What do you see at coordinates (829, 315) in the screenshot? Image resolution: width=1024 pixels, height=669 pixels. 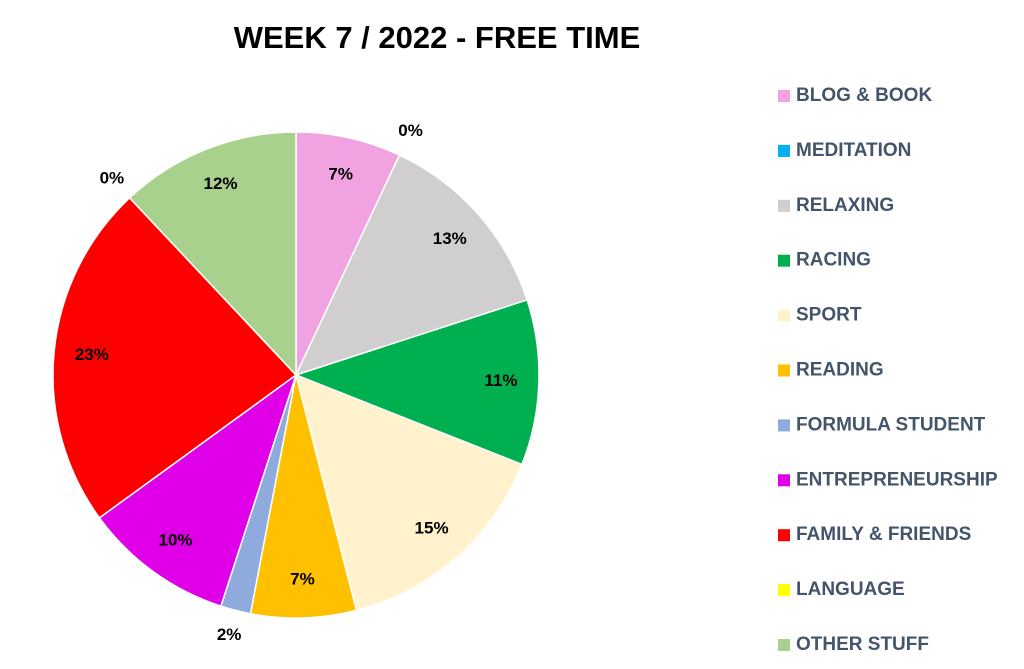 I see `legend-label: SPORT` at bounding box center [829, 315].